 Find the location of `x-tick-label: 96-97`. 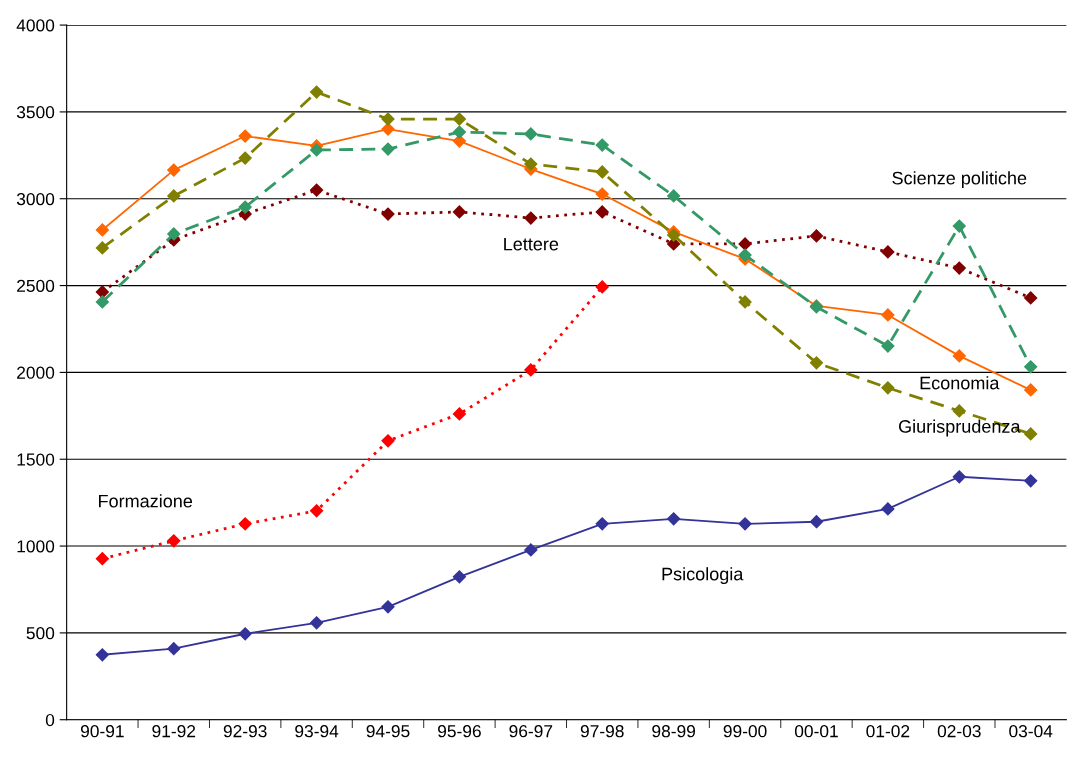

x-tick-label: 96-97 is located at coordinates (531, 731).